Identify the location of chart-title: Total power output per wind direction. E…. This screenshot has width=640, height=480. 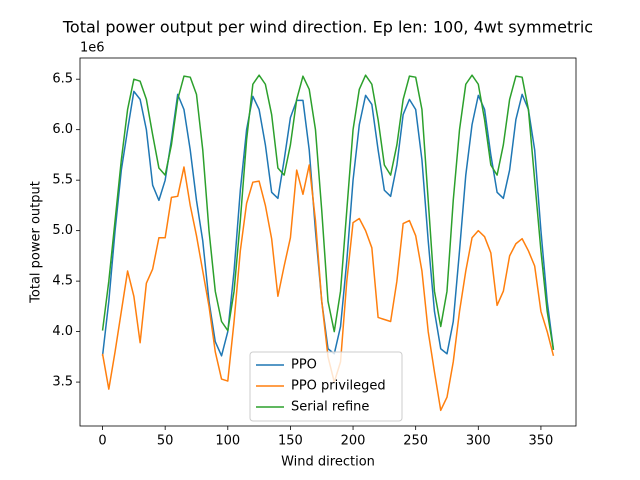
(327, 27).